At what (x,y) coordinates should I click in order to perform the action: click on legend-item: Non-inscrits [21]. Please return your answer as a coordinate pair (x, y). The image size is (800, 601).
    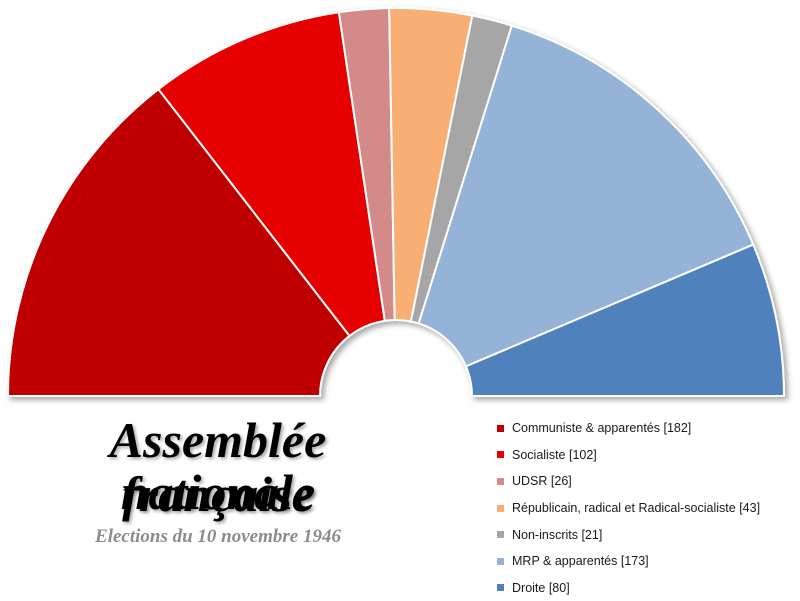
    Looking at the image, I should click on (628, 534).